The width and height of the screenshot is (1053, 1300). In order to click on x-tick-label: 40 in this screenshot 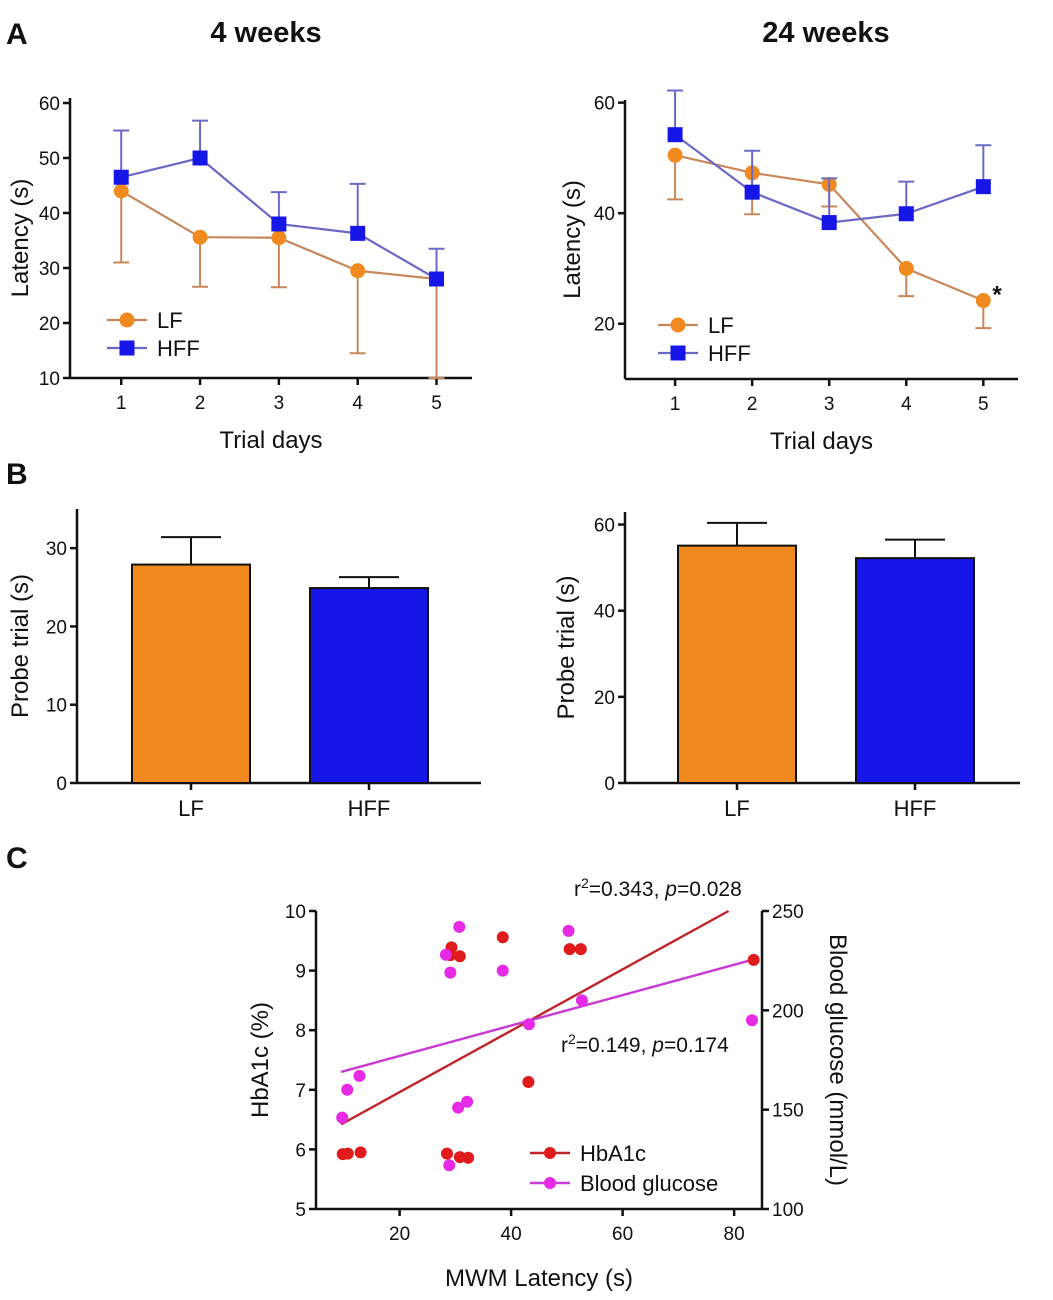, I will do `click(511, 1234)`.